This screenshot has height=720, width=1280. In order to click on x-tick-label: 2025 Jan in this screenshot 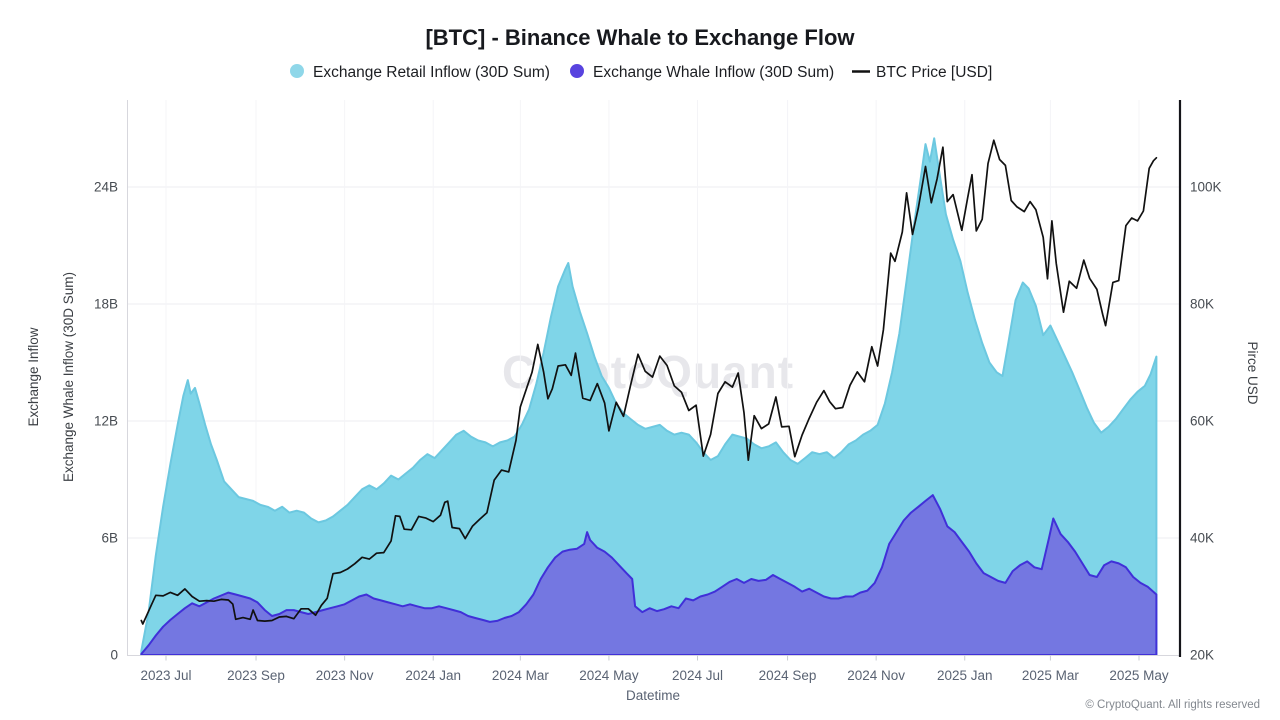, I will do `click(965, 675)`.